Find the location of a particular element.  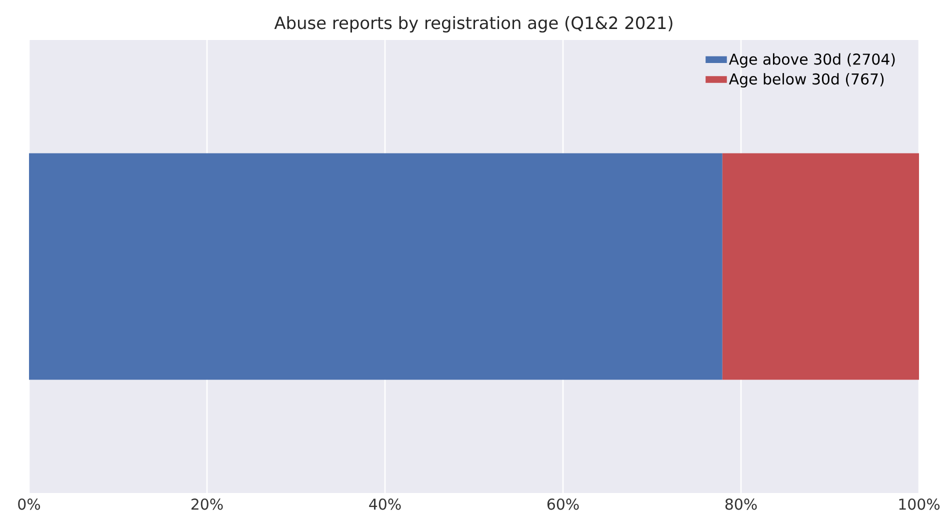

x-tick-label: 20% is located at coordinates (207, 504).